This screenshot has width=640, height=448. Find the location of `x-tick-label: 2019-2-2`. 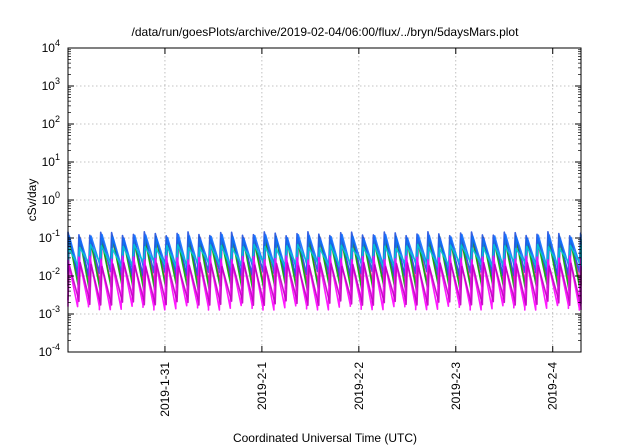

x-tick-label: 2019-2-2 is located at coordinates (359, 386).